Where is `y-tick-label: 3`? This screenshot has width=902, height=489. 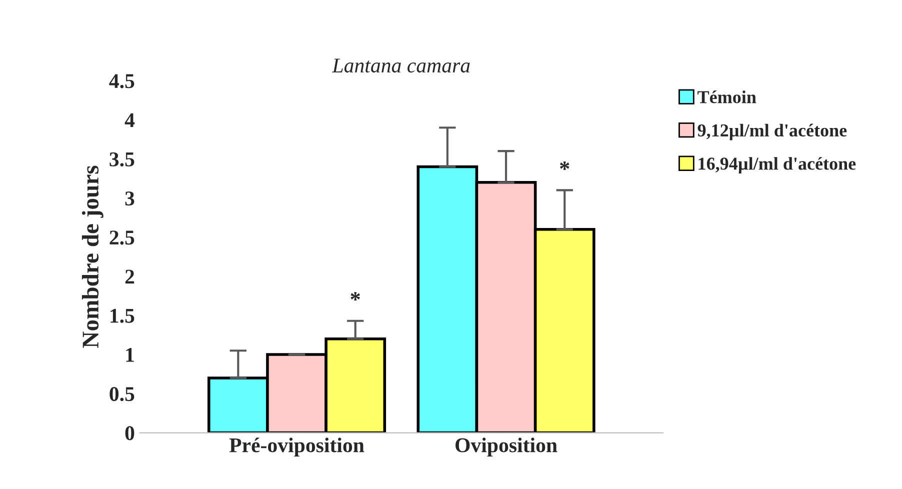
y-tick-label: 3 is located at coordinates (129, 198).